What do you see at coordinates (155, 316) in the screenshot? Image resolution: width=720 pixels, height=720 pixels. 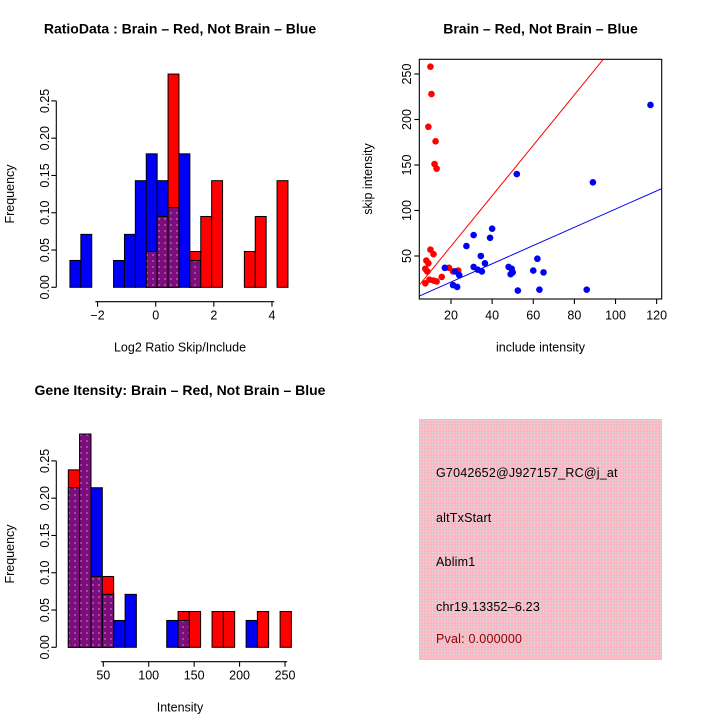 I see `x-tick-label: 0` at bounding box center [155, 316].